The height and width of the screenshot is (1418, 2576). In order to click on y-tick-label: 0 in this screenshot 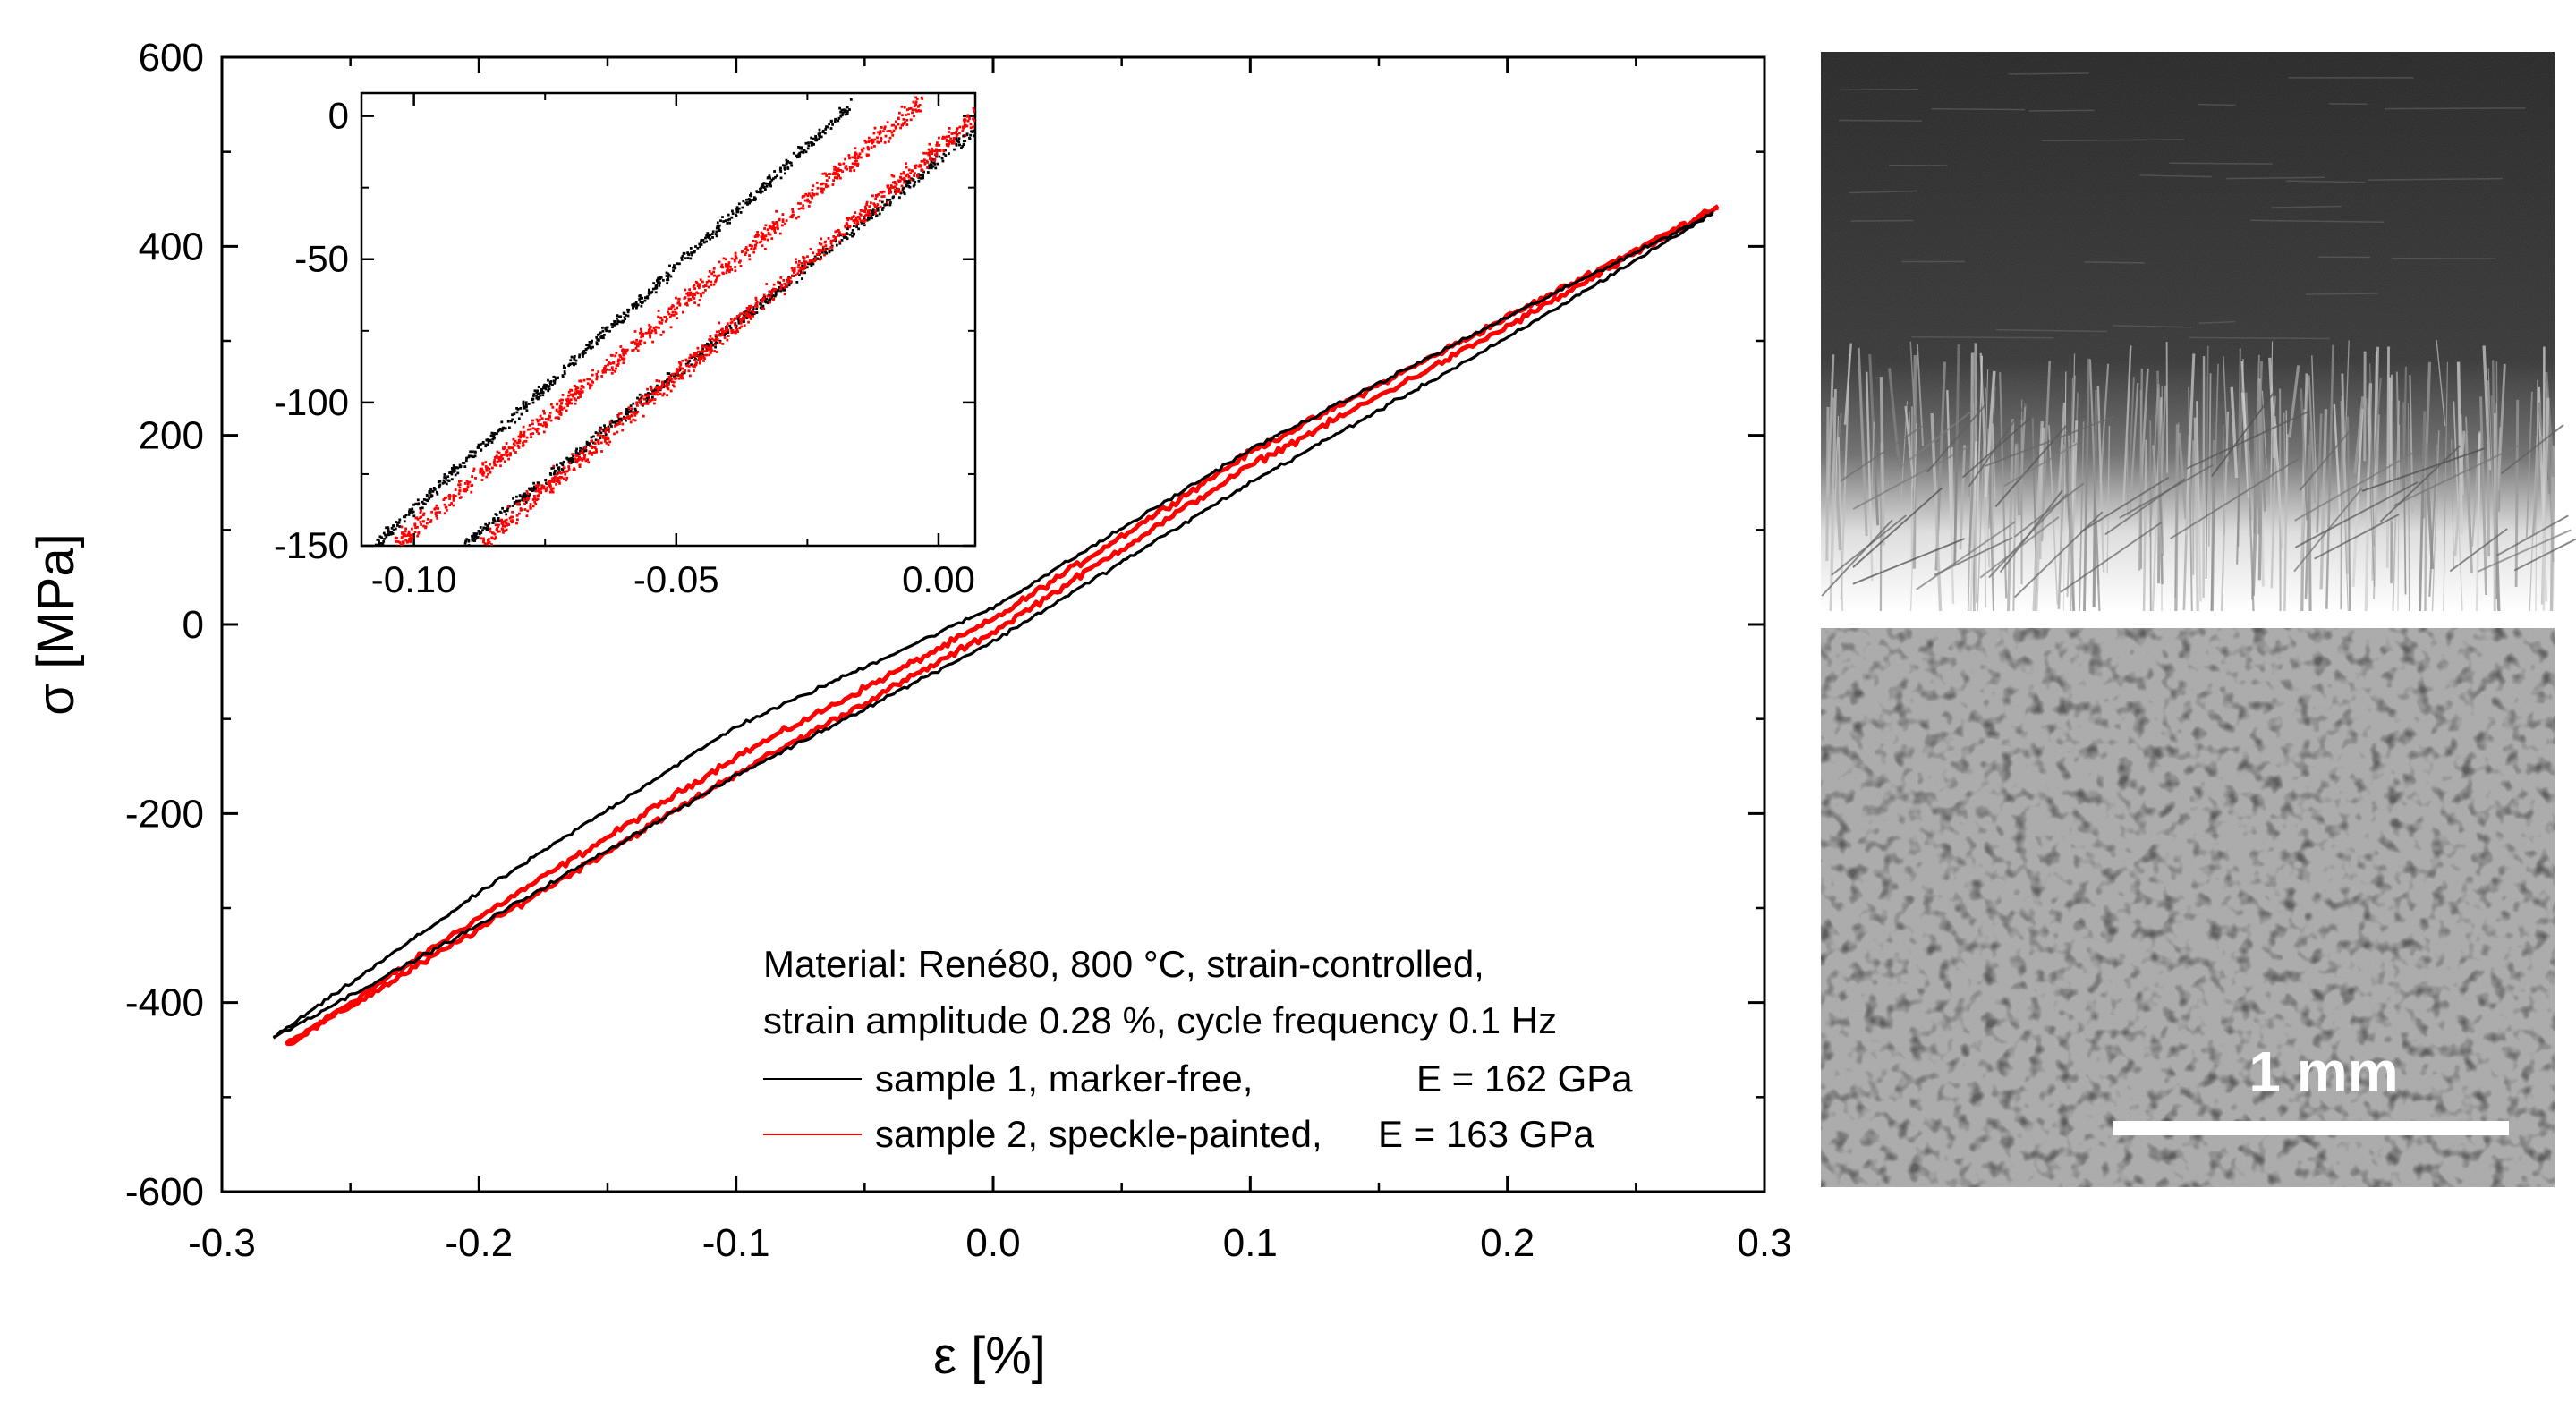, I will do `click(193, 625)`.